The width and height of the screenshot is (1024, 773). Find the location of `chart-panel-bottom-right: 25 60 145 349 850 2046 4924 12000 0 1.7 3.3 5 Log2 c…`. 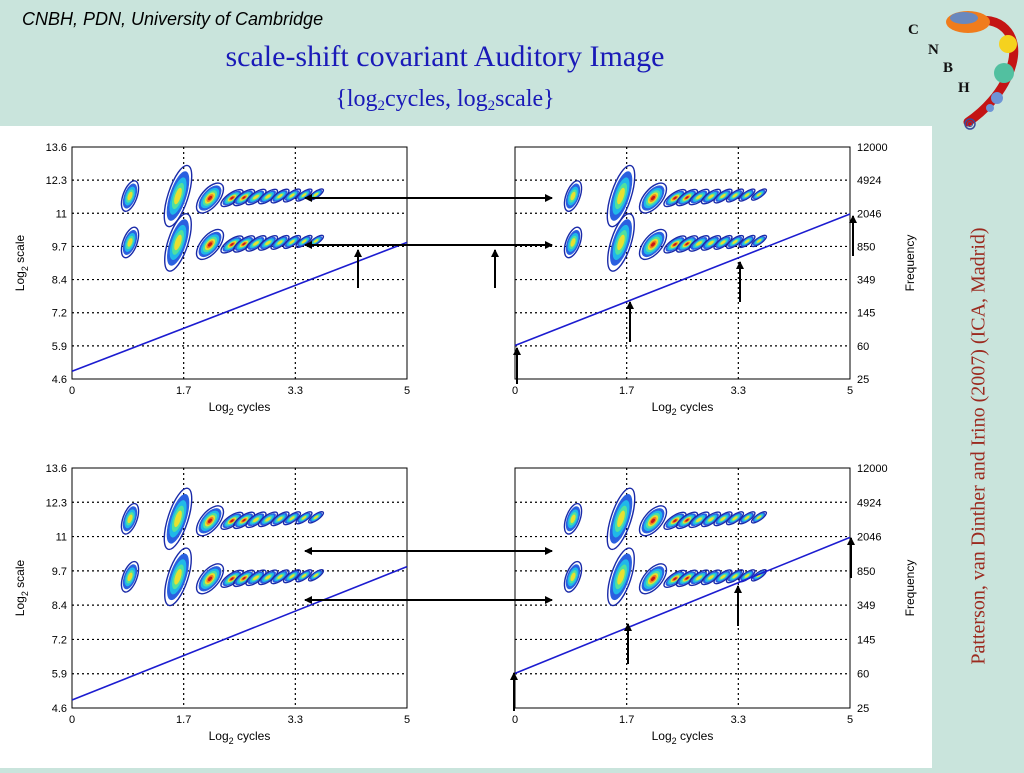

chart-panel-bottom-right: 25 60 145 349 850 2046 4924 12000 0 1.7 3.3 5 Log2 c… is located at coordinates (714, 604).